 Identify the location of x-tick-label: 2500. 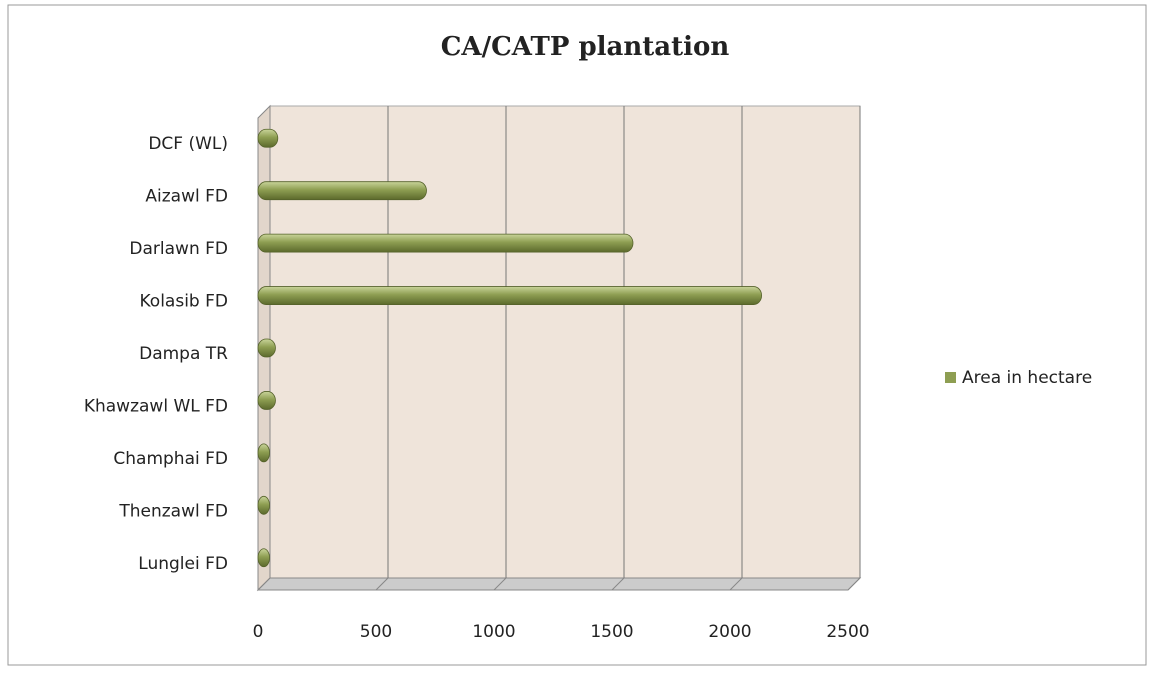
(847, 632).